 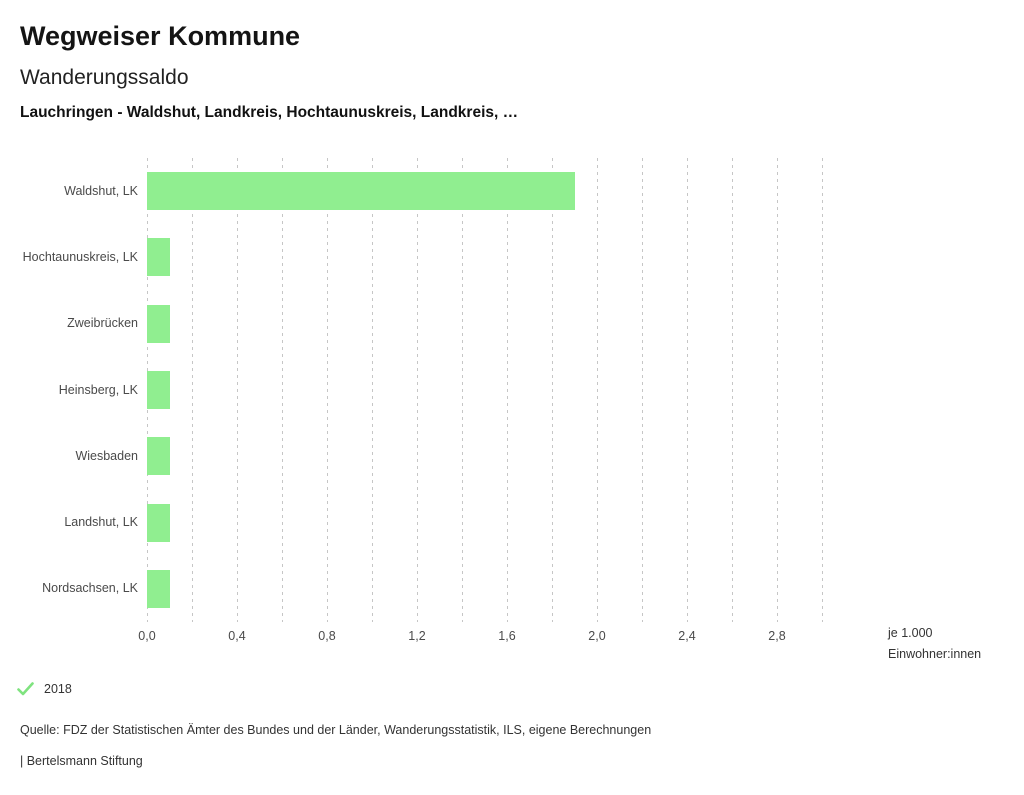 I want to click on bar-heinsberg-lk, so click(x=158, y=390).